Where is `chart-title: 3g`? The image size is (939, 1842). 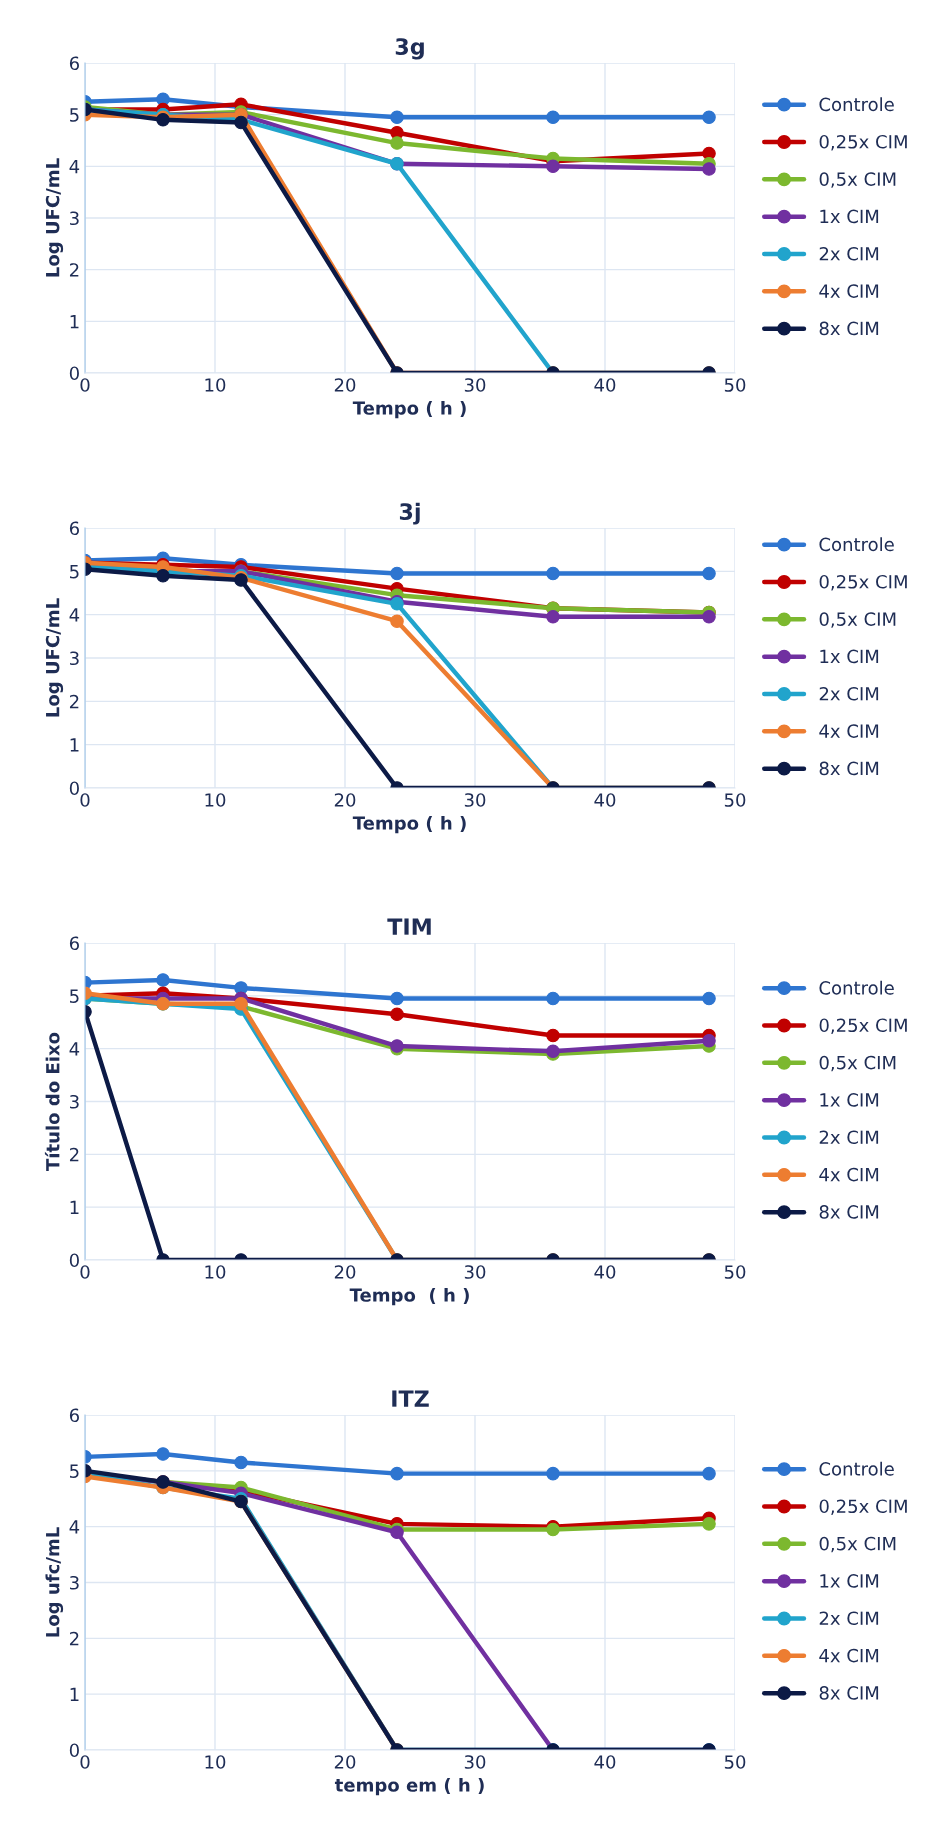
chart-title: 3g is located at coordinates (409, 49).